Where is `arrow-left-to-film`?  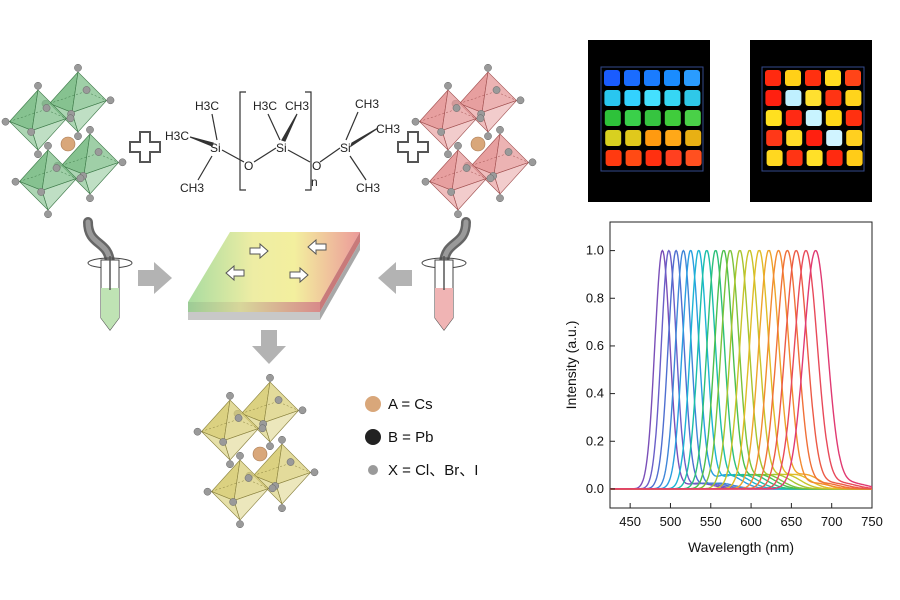 arrow-left-to-film is located at coordinates (155, 278).